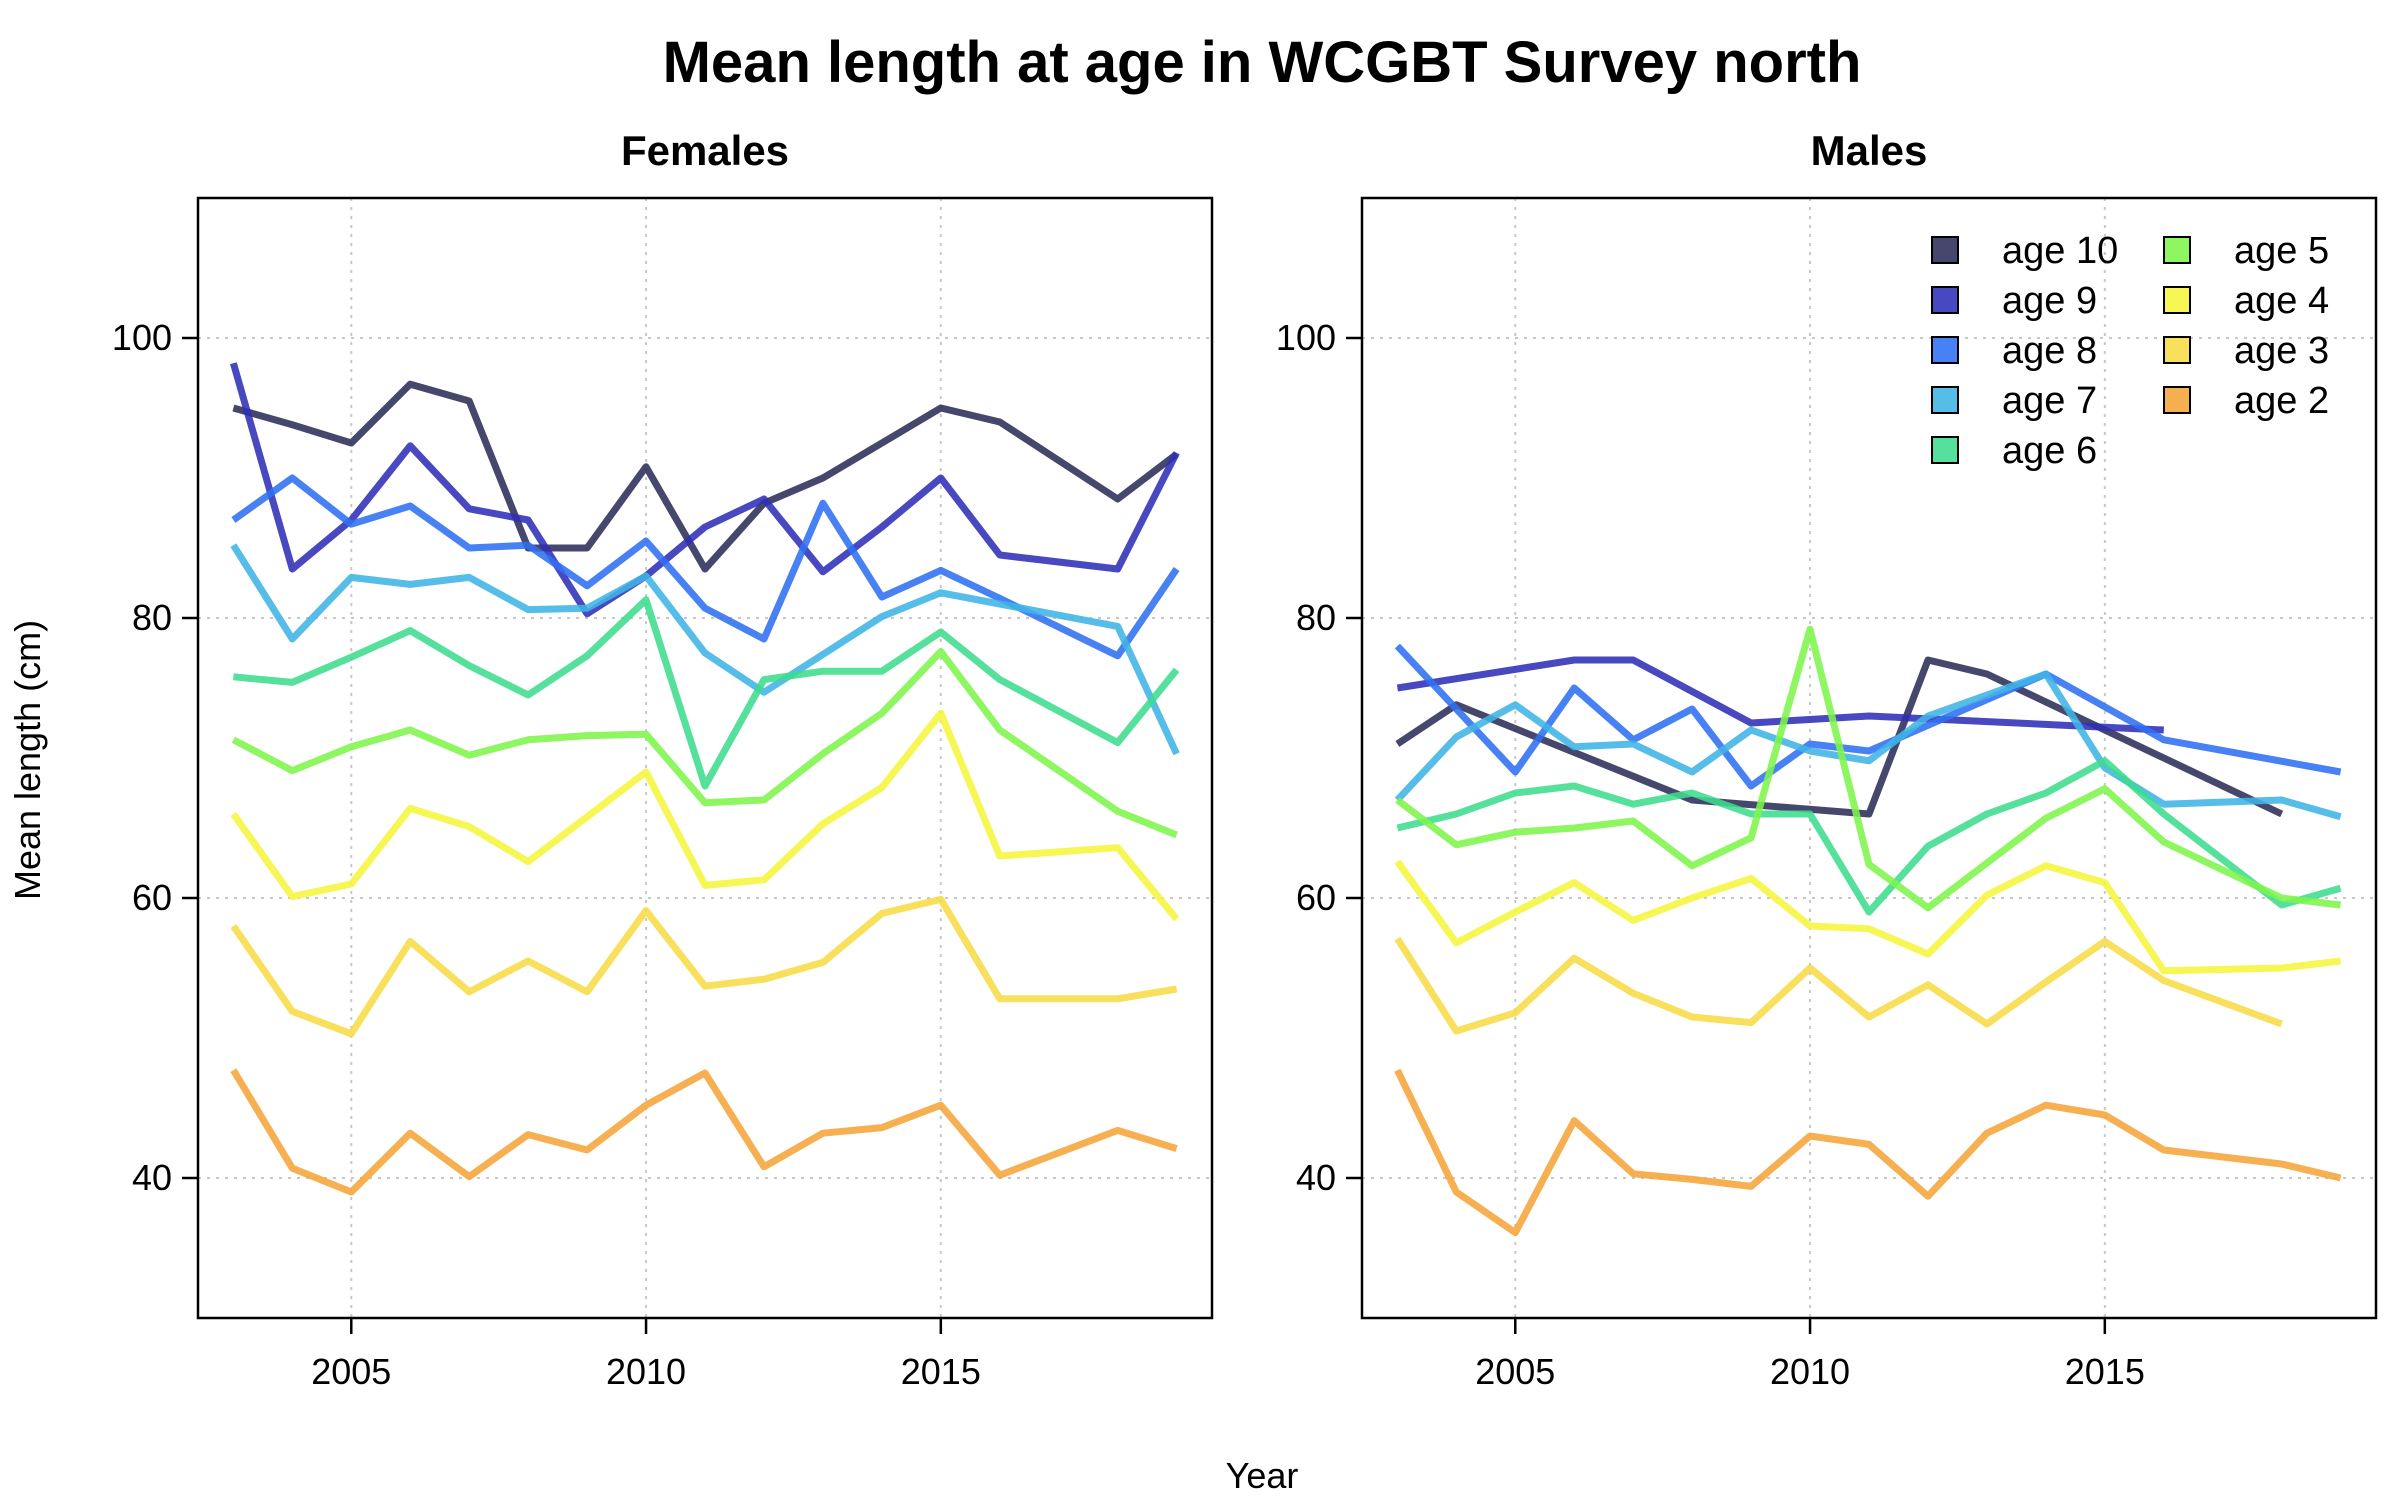  I want to click on legend-label: age 10, so click(2060, 251).